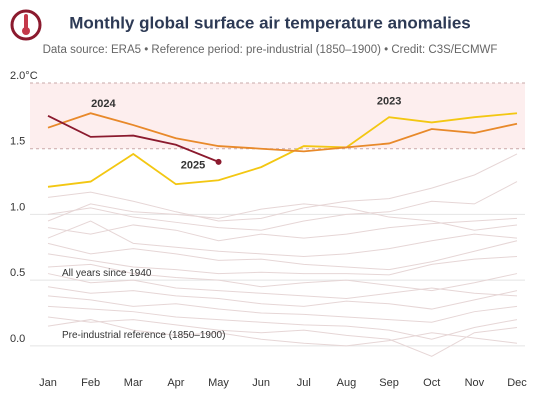  What do you see at coordinates (17, 142) in the screenshot?
I see `y-tick-label: 1.5` at bounding box center [17, 142].